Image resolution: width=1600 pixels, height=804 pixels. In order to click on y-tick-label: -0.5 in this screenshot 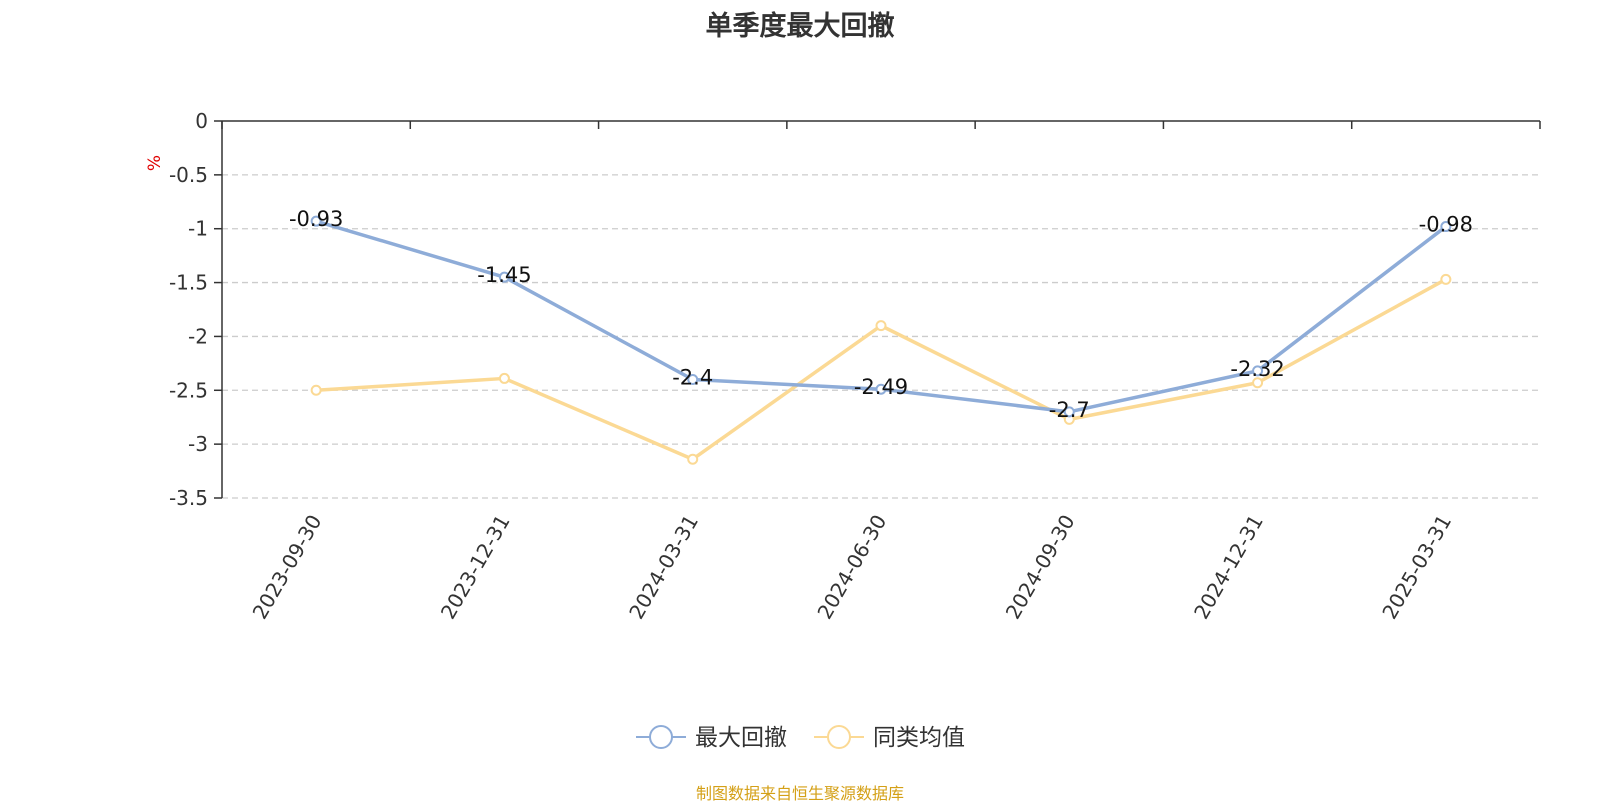, I will do `click(188, 175)`.